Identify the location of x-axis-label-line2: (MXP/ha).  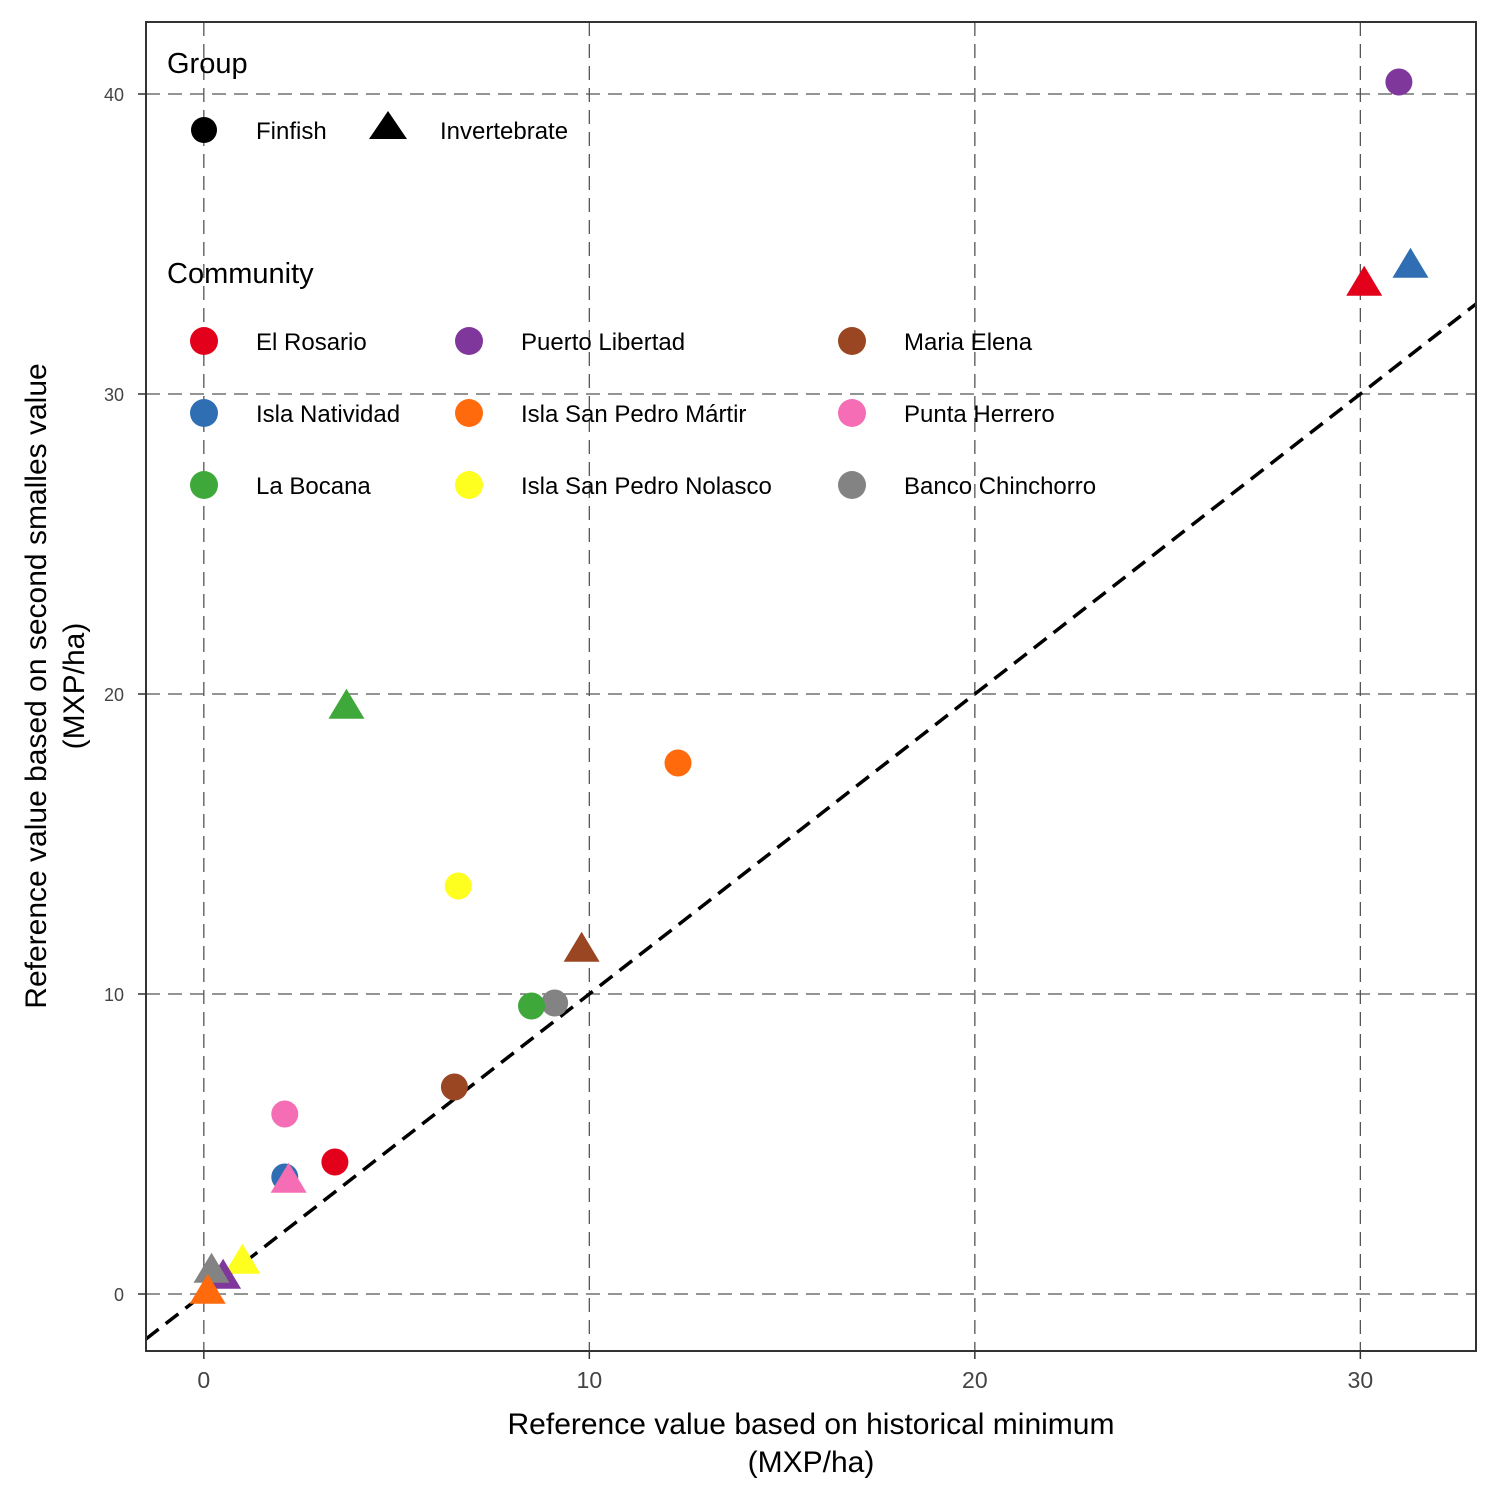
(811, 1462).